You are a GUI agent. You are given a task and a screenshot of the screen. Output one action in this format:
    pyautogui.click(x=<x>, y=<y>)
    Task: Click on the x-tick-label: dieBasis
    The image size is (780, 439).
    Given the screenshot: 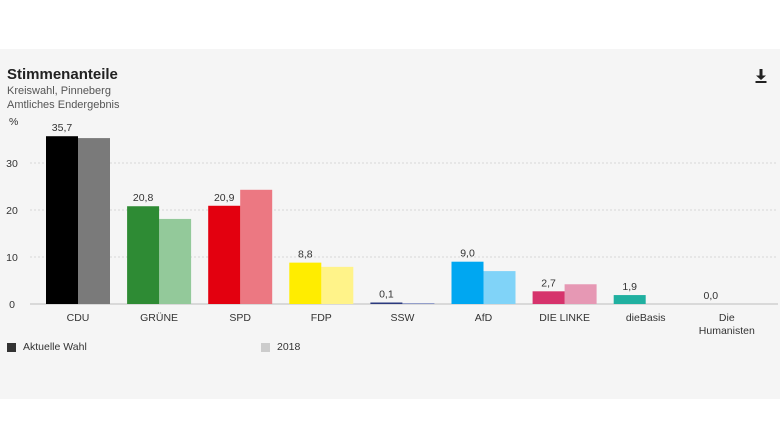 What is the action you would take?
    pyautogui.click(x=646, y=318)
    